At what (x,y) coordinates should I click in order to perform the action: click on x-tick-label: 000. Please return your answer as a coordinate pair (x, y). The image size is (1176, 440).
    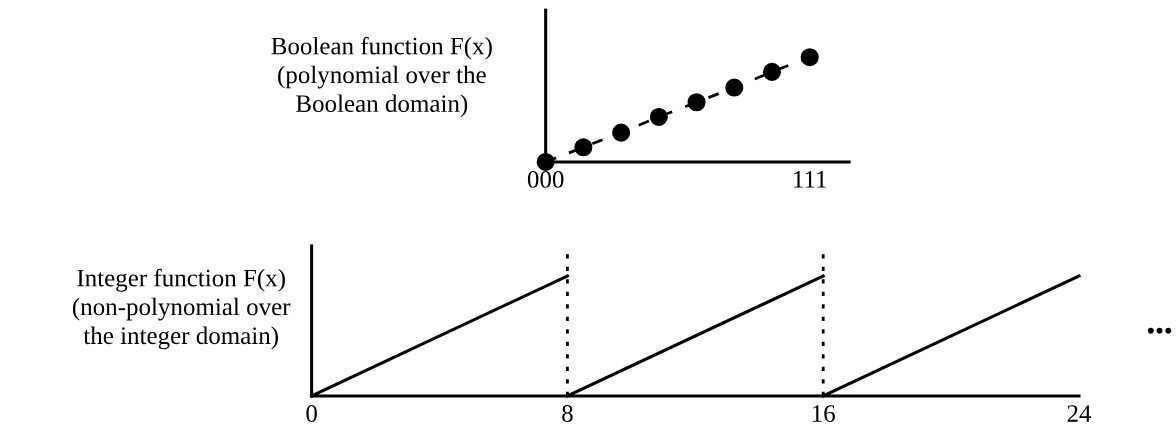
    Looking at the image, I should click on (545, 179).